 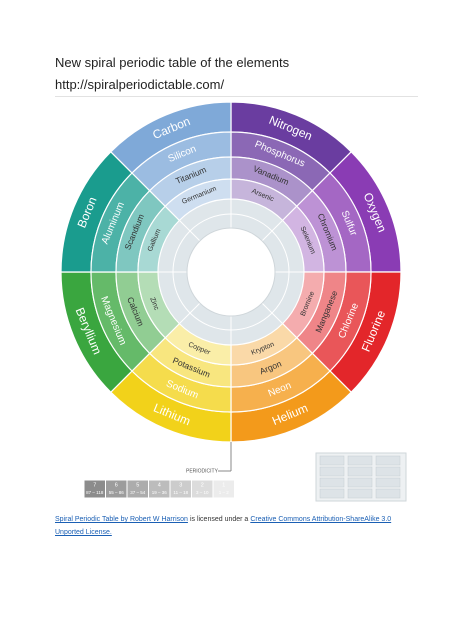 What do you see at coordinates (137, 485) in the screenshot?
I see `period-number: 5` at bounding box center [137, 485].